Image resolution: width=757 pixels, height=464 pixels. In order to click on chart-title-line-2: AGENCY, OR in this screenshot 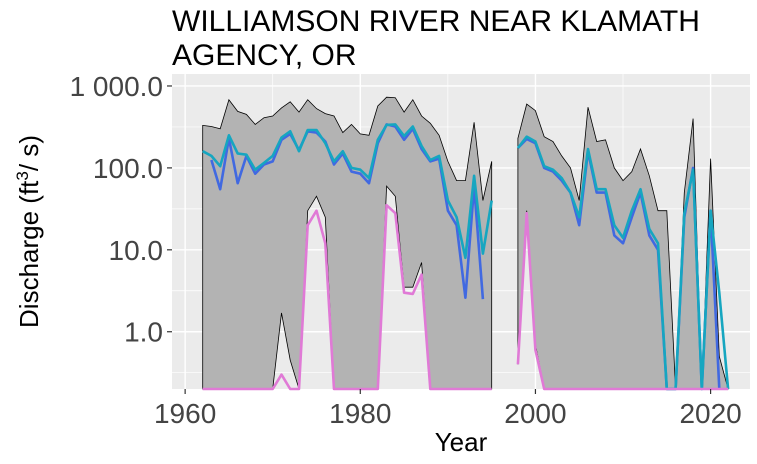, I will do `click(264, 55)`.